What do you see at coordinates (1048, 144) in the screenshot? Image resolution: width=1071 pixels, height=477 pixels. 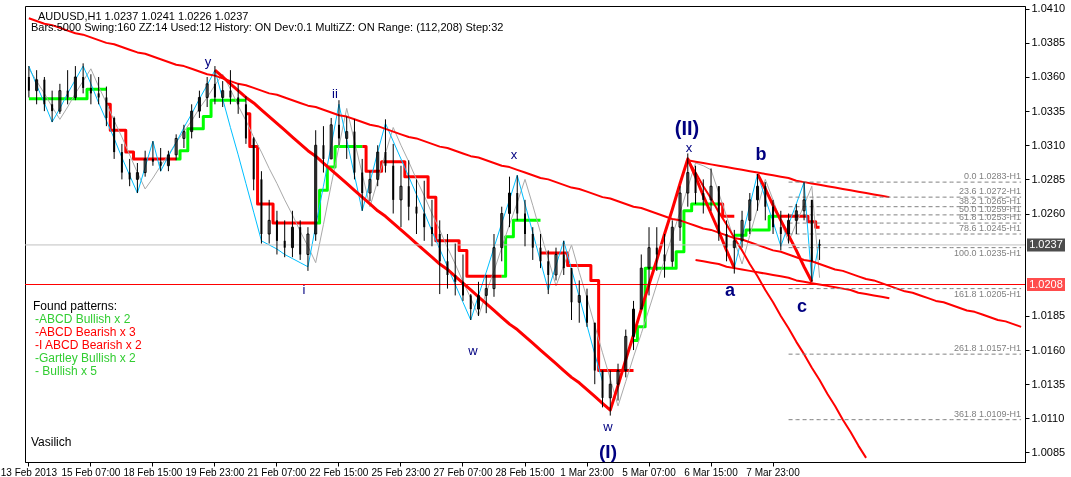 I see `y-tick-label: 1.0310` at bounding box center [1048, 144].